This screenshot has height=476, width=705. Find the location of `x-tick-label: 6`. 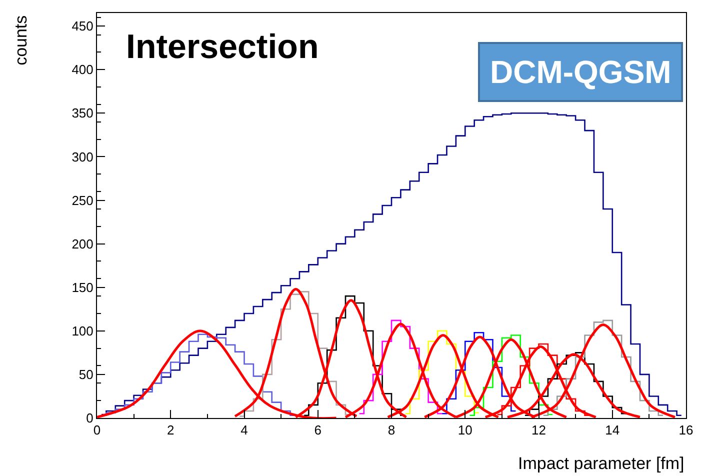

x-tick-label: 6 is located at coordinates (318, 430).